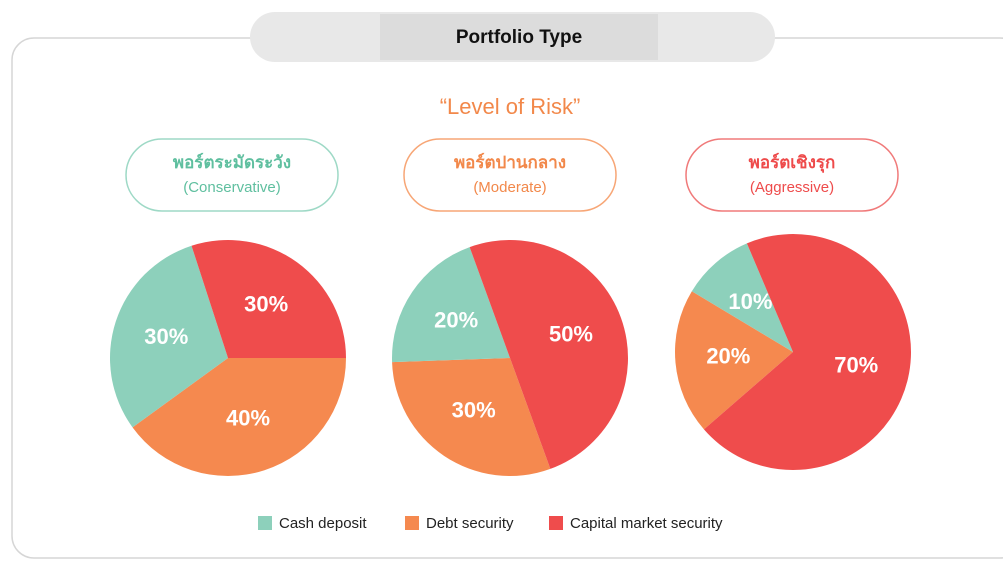 This screenshot has height=567, width=1003. I want to click on slice-label: 70%, so click(856, 364).